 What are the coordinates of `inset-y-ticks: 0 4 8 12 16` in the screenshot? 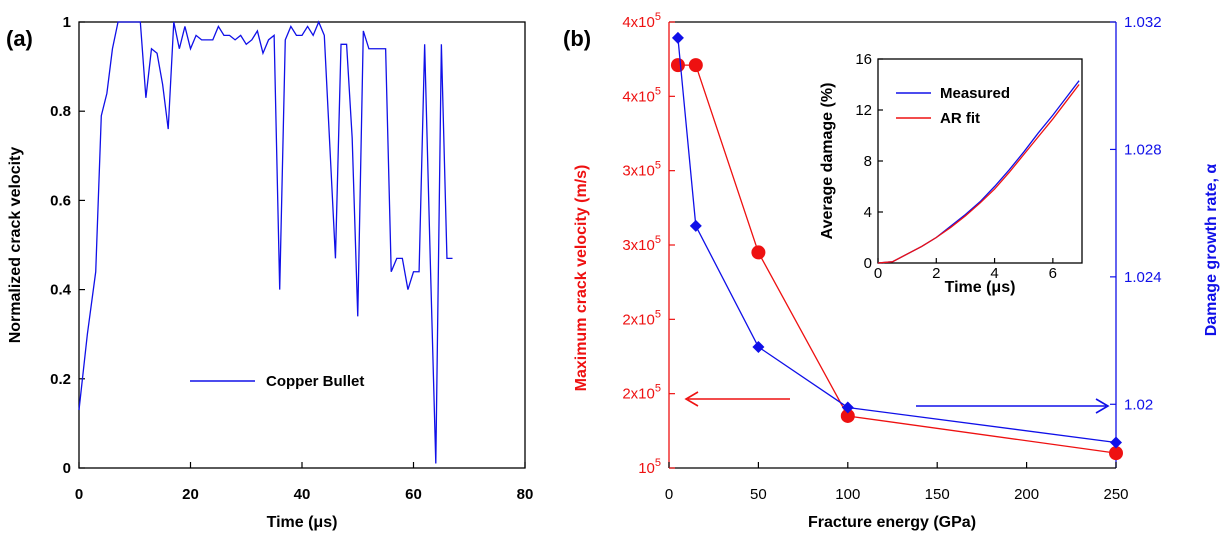 It's located at (869, 161).